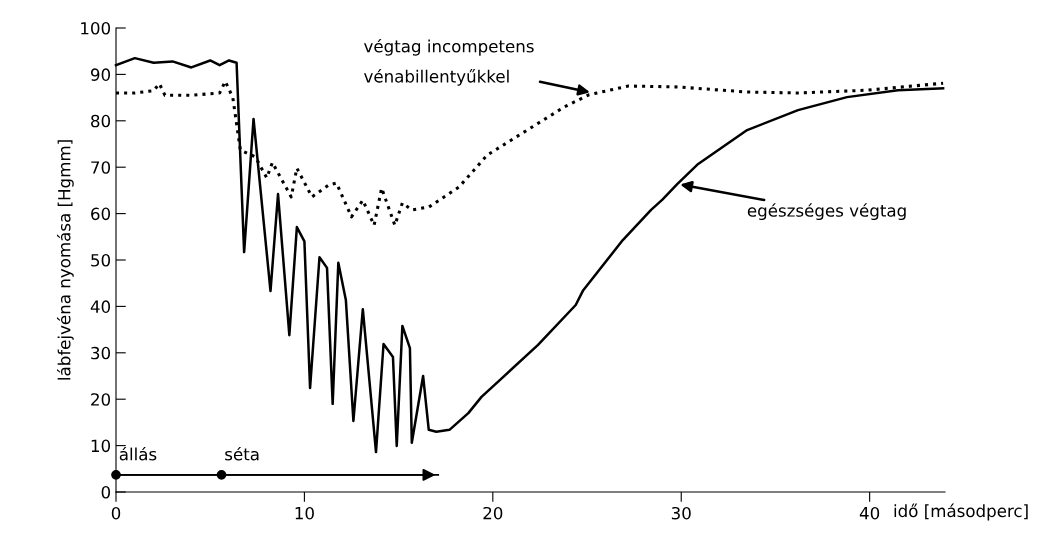 This screenshot has width=1057, height=541. Describe the element at coordinates (65, 260) in the screenshot. I see `y-axis-title: lábfejvéna nyomása [Hgmm]` at that location.